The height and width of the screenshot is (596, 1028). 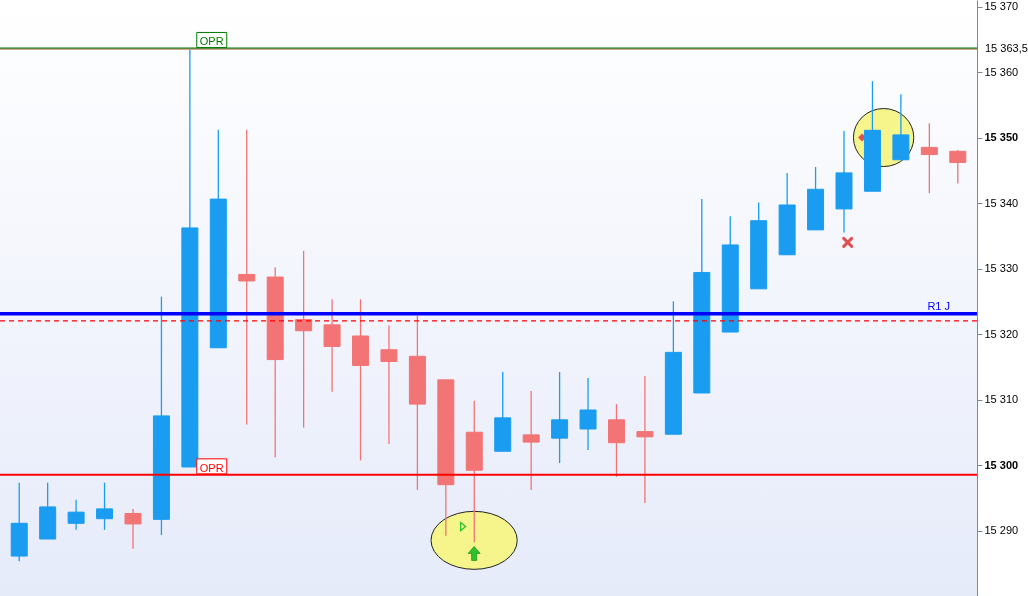 What do you see at coordinates (1001, 399) in the screenshot?
I see `y-tick-label: 15 310` at bounding box center [1001, 399].